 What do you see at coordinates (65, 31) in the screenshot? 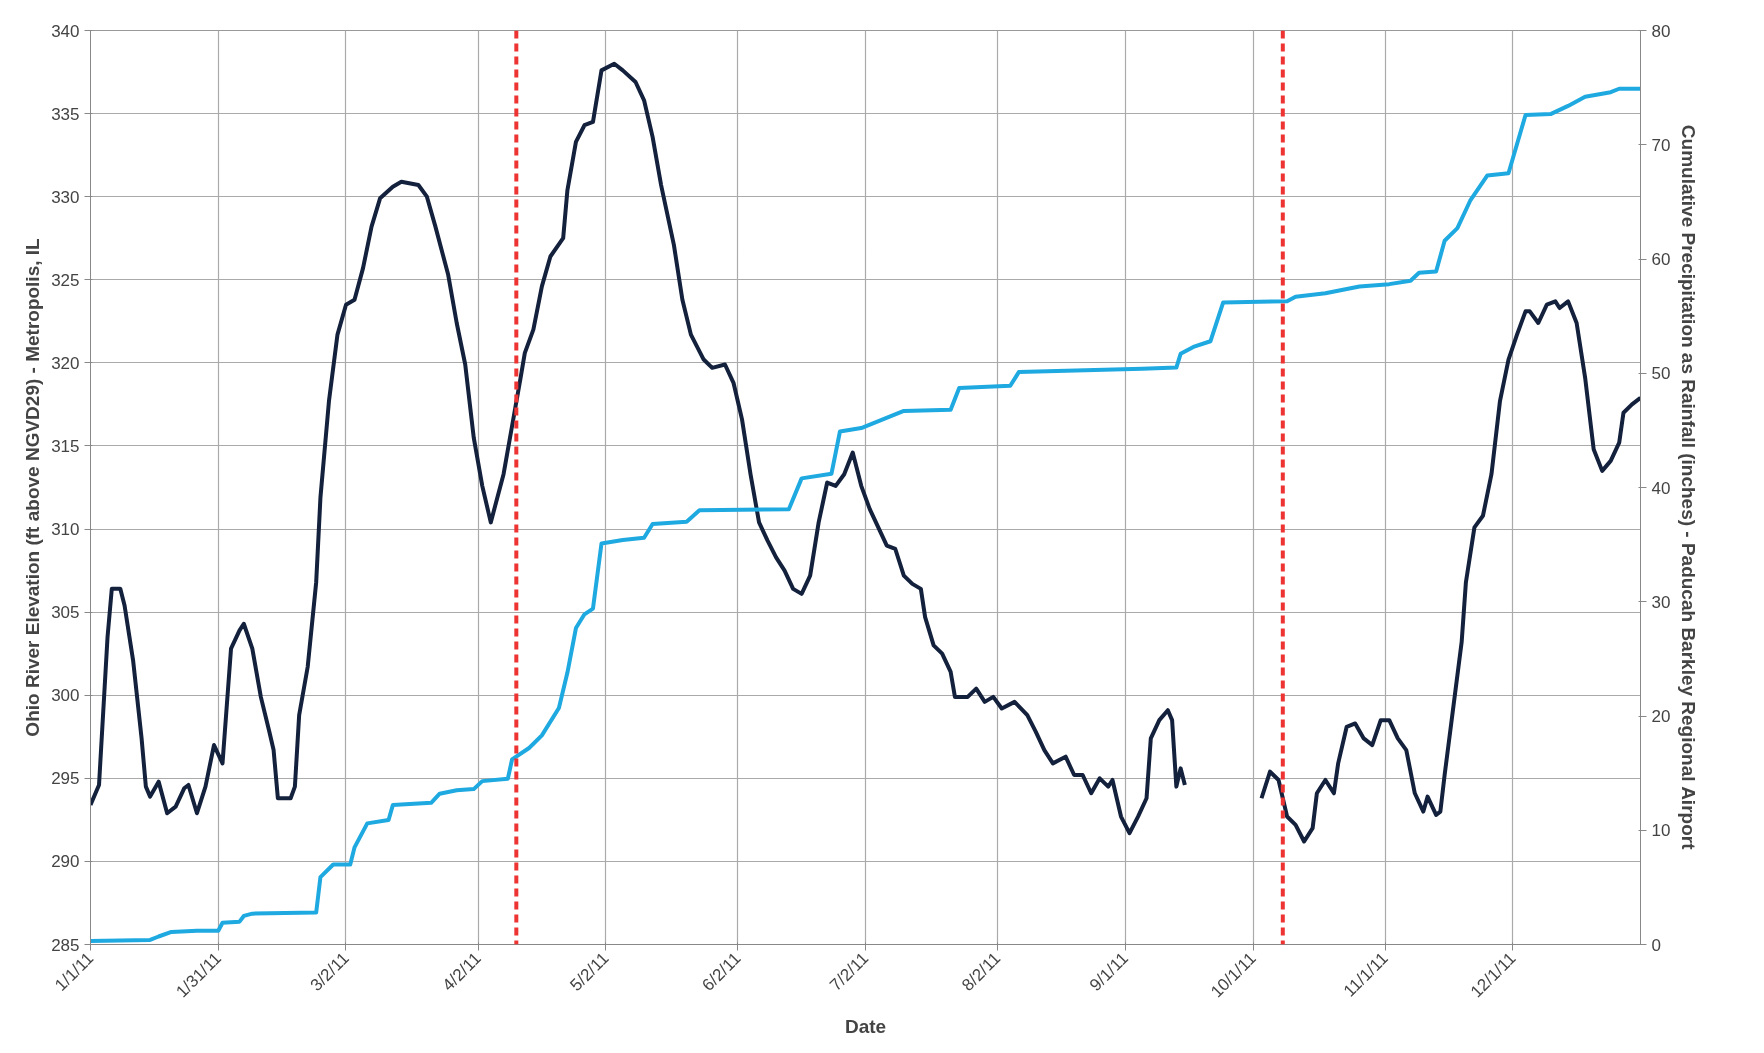
I see `y-tick-label: 340` at bounding box center [65, 31].